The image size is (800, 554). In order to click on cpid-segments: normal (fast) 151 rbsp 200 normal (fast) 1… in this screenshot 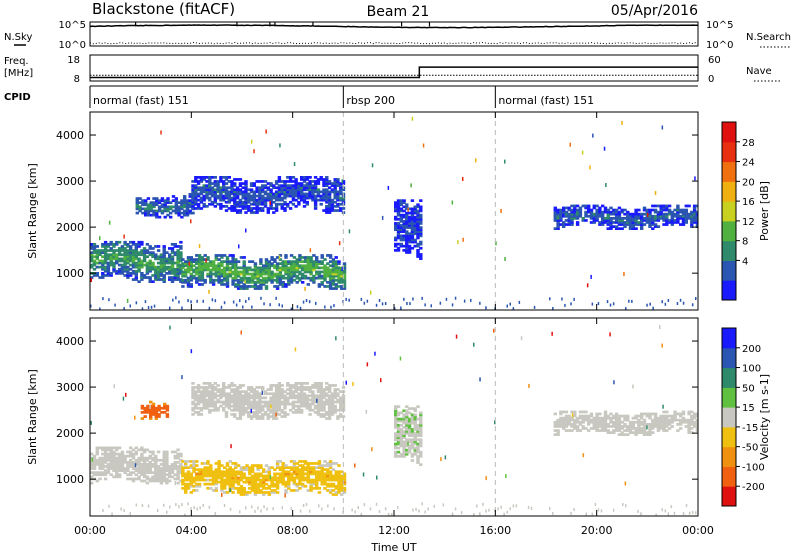, I will do `click(341, 97)`.